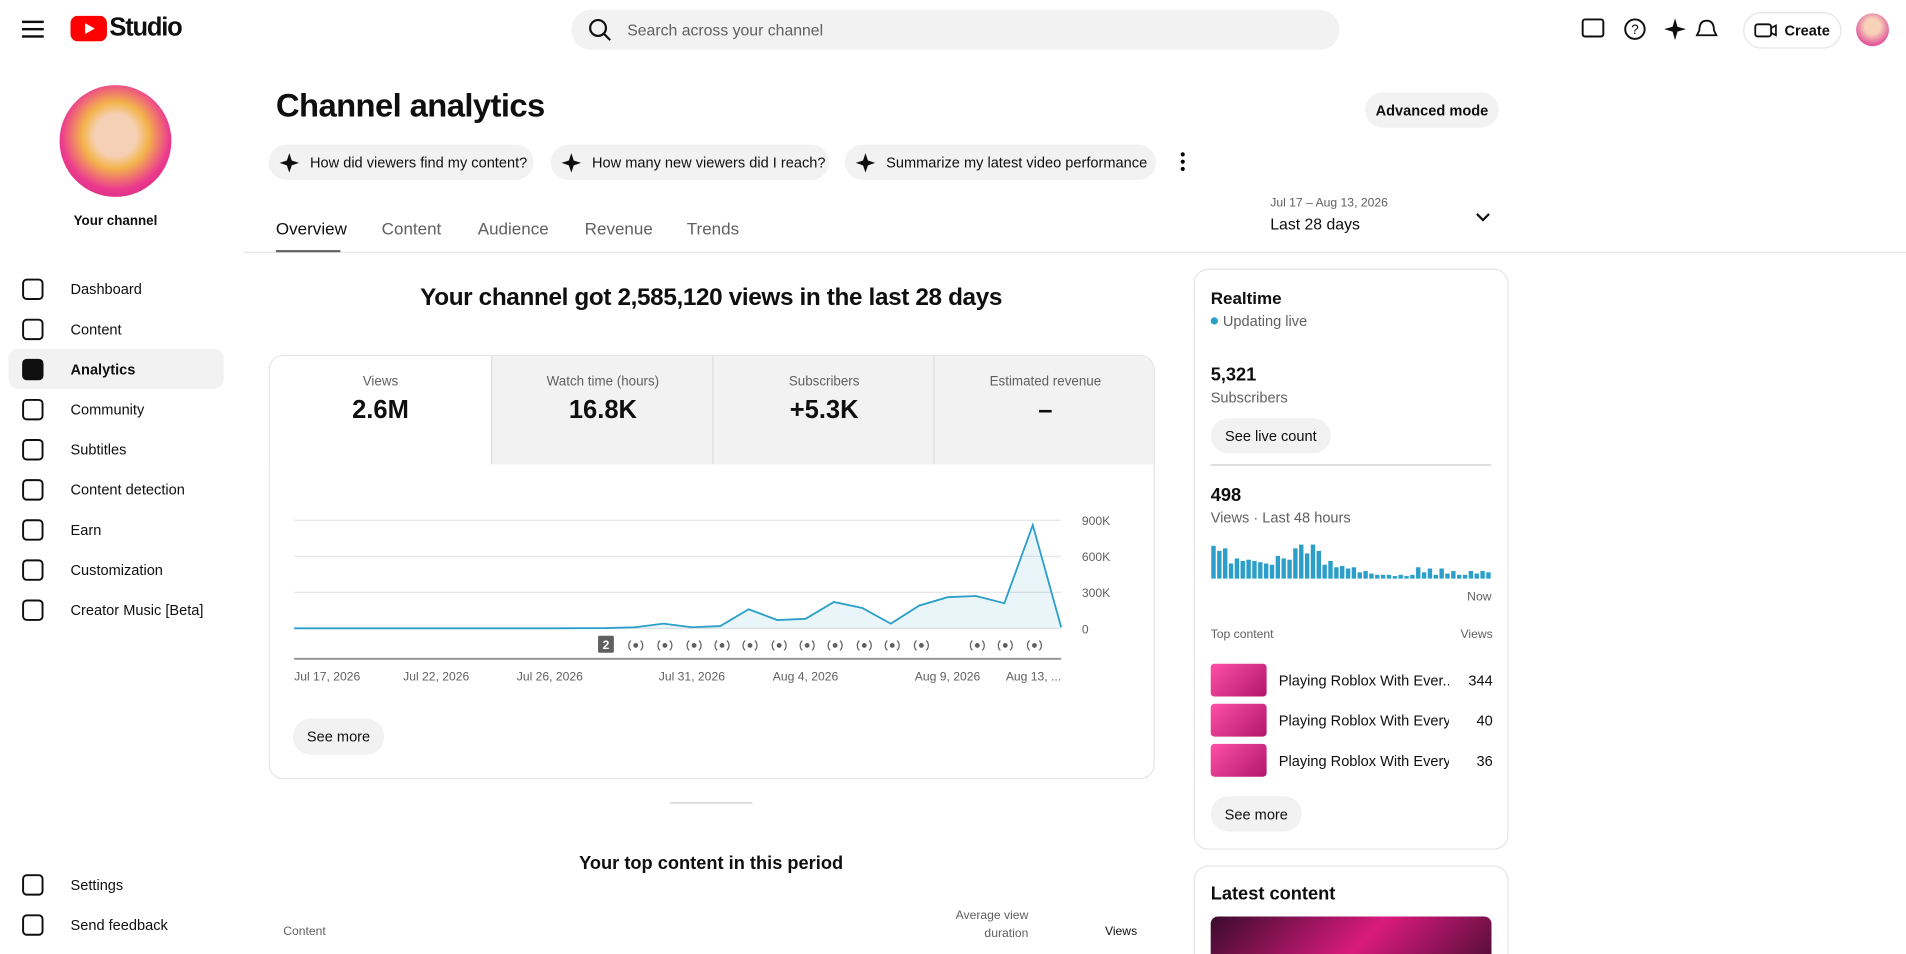 This screenshot has width=1906, height=954. I want to click on rt-divider, so click(1351, 465).